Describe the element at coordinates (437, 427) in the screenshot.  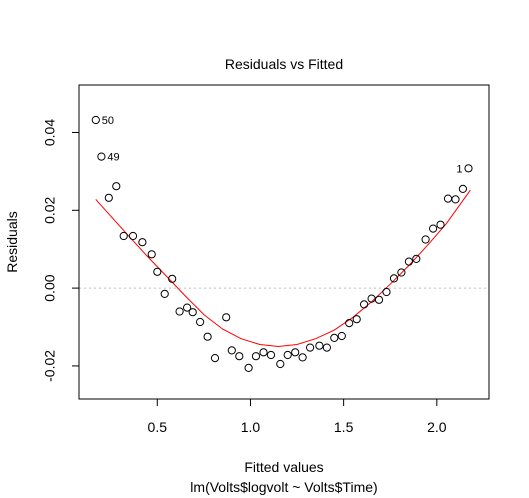
I see `x-tick-label: 2.0` at that location.